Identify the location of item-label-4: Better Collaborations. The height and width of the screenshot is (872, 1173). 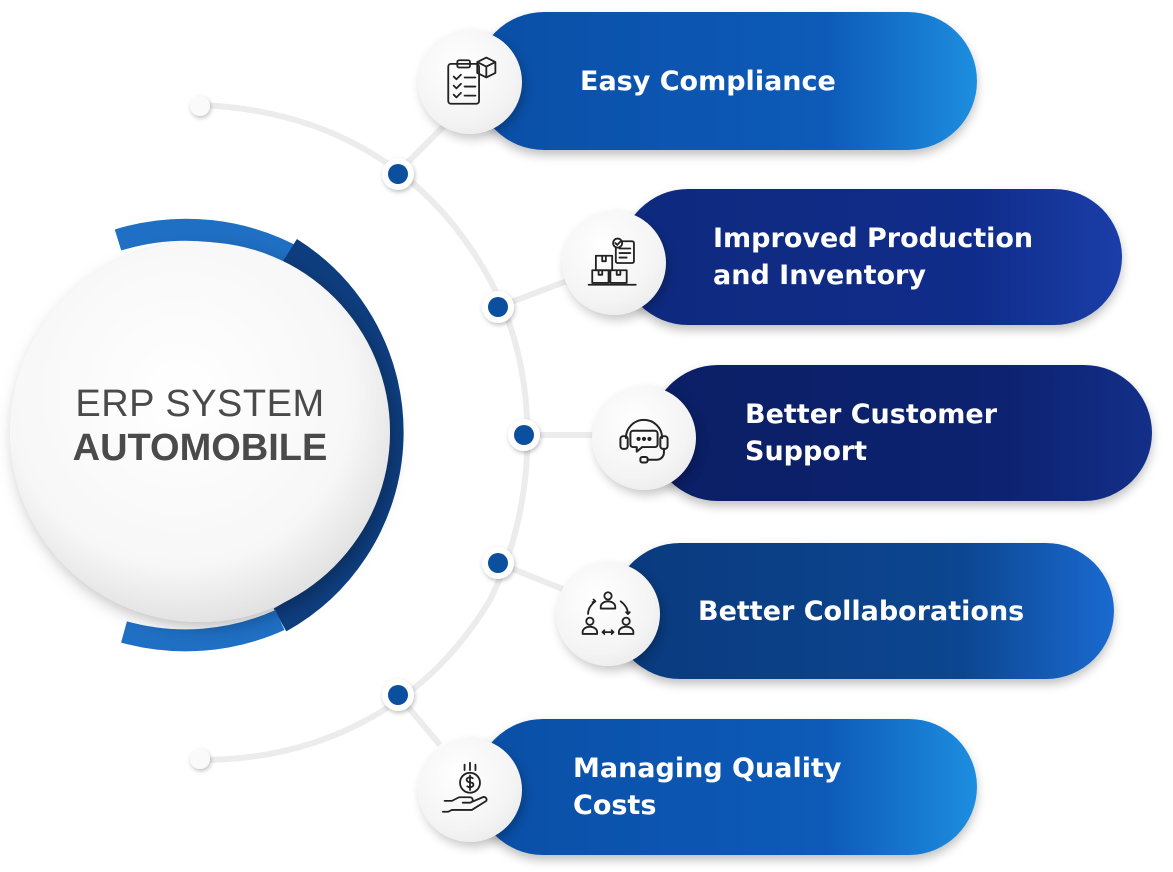
(861, 611).